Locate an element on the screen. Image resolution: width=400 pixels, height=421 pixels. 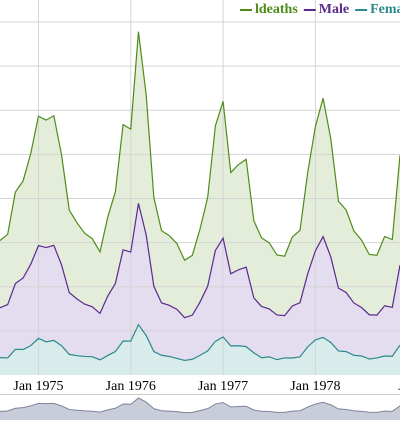
area-fill is located at coordinates (200, 349).